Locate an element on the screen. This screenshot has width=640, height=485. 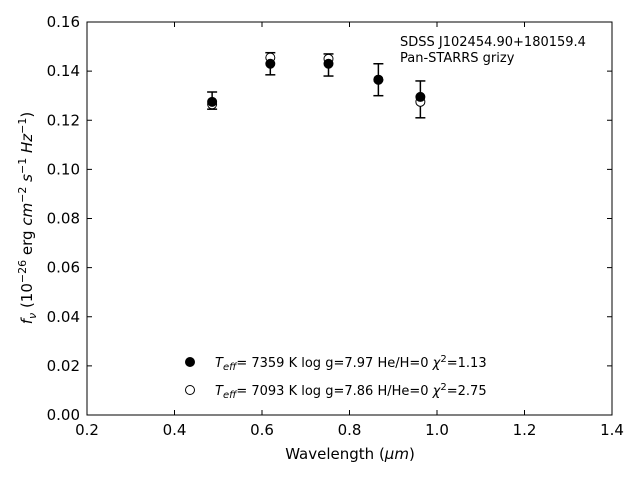
points-group is located at coordinates (316, 81).